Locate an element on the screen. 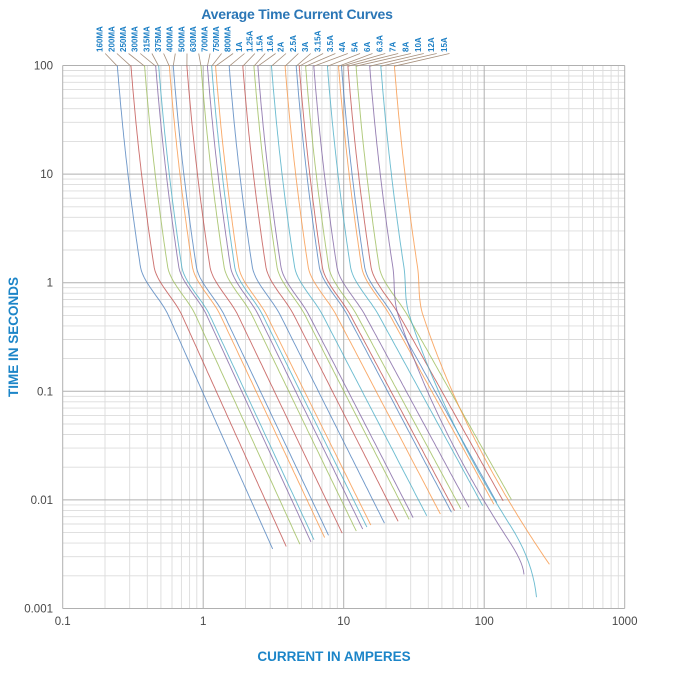 The width and height of the screenshot is (680, 674). svg-text: 300MA is located at coordinates (135, 39).